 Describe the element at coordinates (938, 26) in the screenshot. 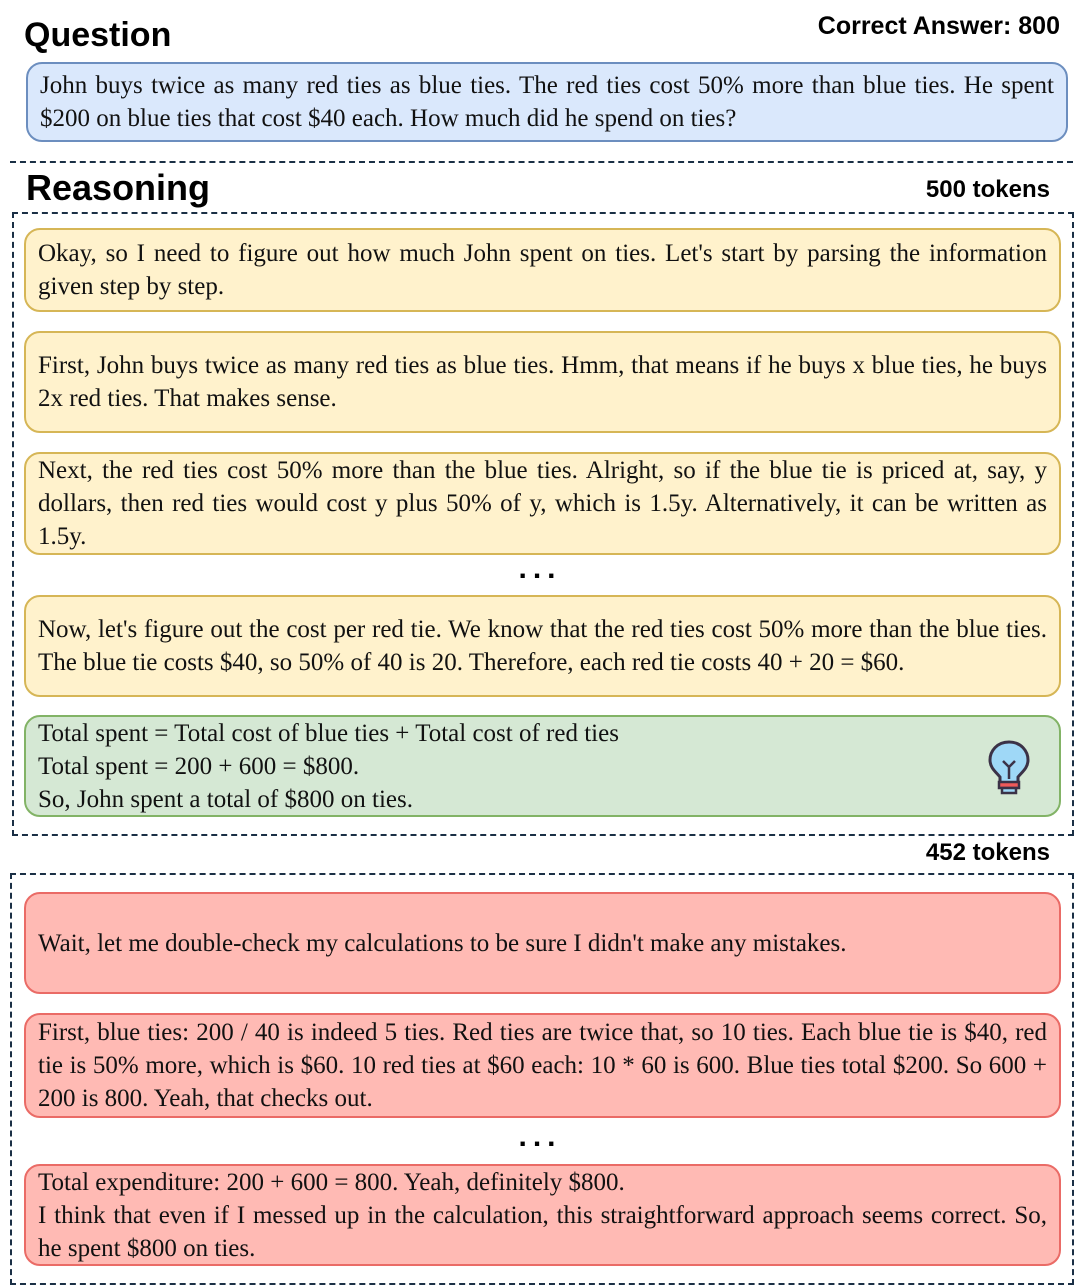

I see `correct-answer: Correct Answer: 800` at that location.